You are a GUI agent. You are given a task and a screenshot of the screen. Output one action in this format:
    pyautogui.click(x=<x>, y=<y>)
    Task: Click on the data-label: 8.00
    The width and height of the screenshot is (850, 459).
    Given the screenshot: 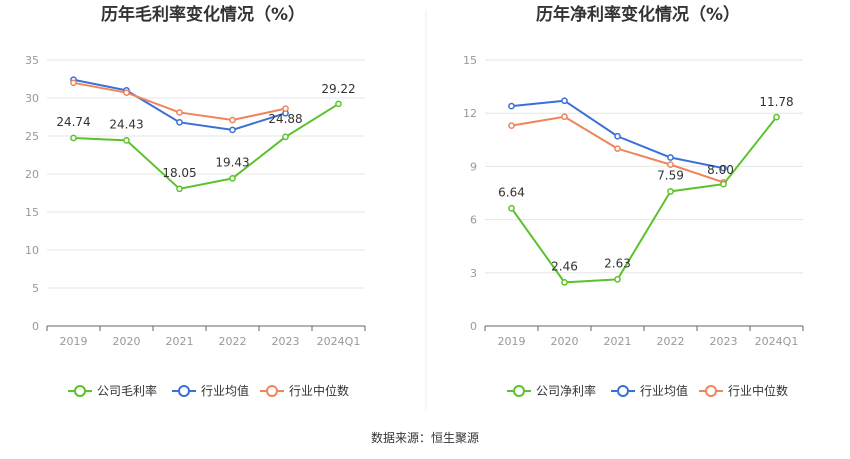 What is the action you would take?
    pyautogui.click(x=720, y=170)
    